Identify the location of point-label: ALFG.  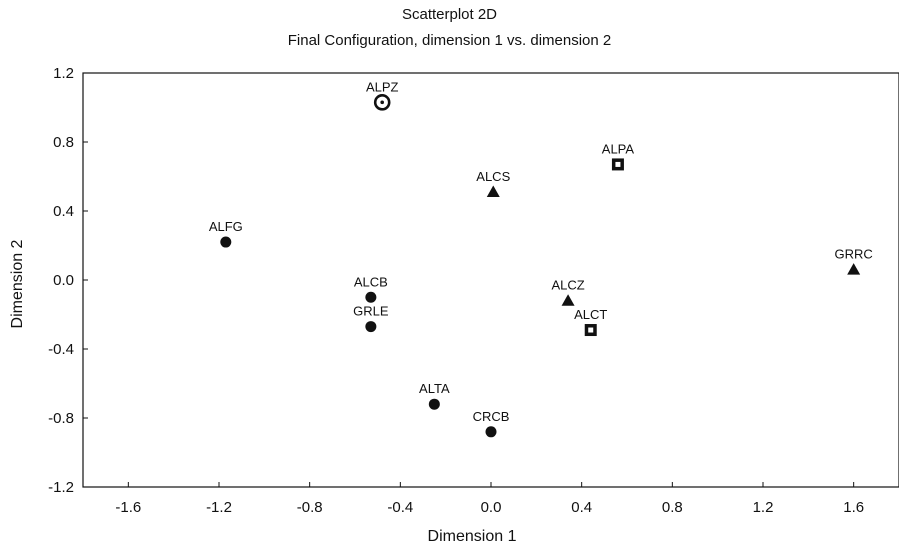
(226, 226).